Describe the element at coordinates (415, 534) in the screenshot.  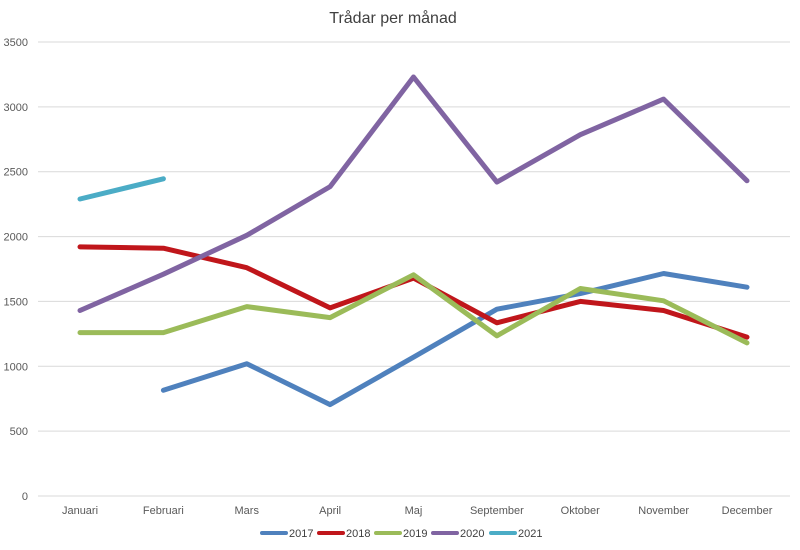
I see `legend-label-2019: 2019` at that location.